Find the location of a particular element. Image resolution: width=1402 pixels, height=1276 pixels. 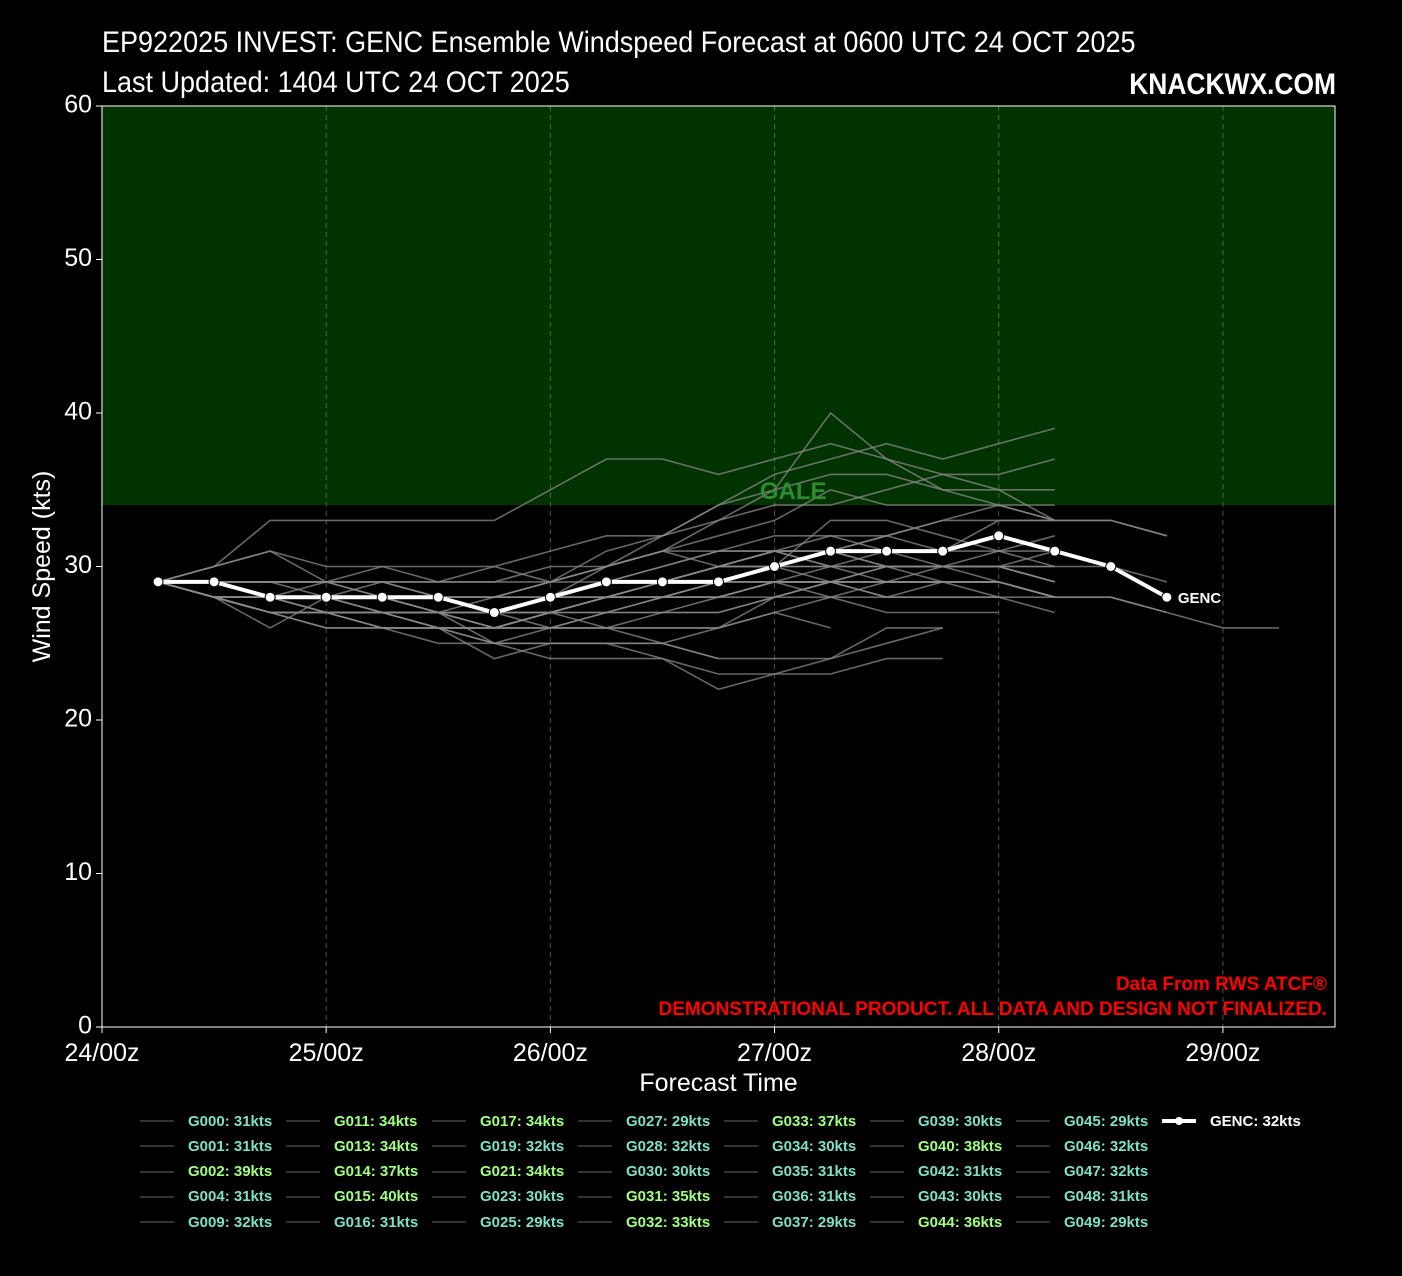

legend-item: G002: 39kts is located at coordinates (206, 1172).